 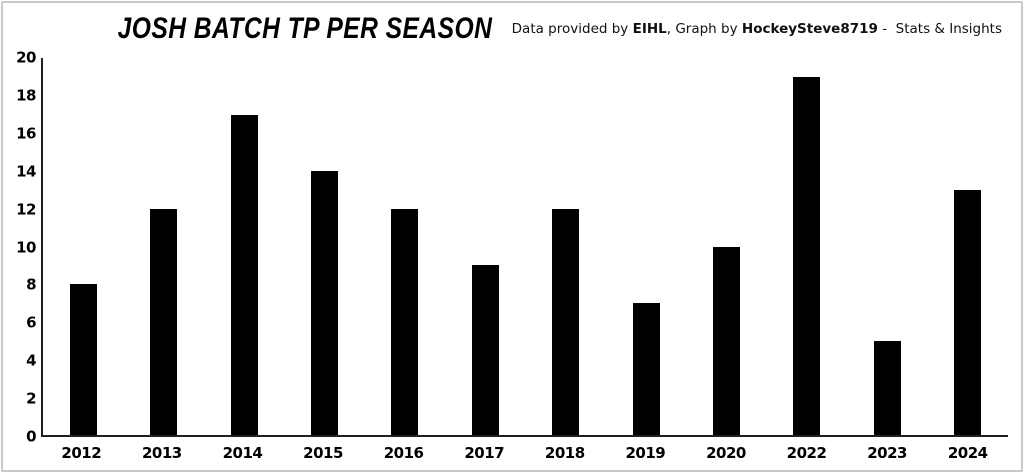 What do you see at coordinates (807, 255) in the screenshot?
I see `bar-2022` at bounding box center [807, 255].